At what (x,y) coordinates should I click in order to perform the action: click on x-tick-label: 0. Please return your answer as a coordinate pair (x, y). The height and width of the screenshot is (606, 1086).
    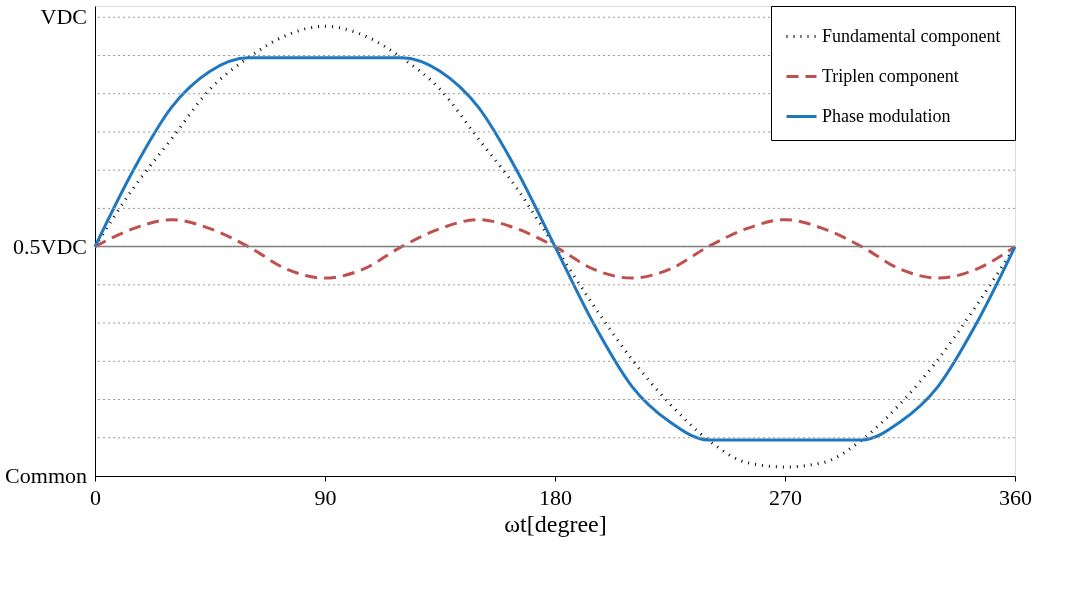
    Looking at the image, I should click on (95, 497).